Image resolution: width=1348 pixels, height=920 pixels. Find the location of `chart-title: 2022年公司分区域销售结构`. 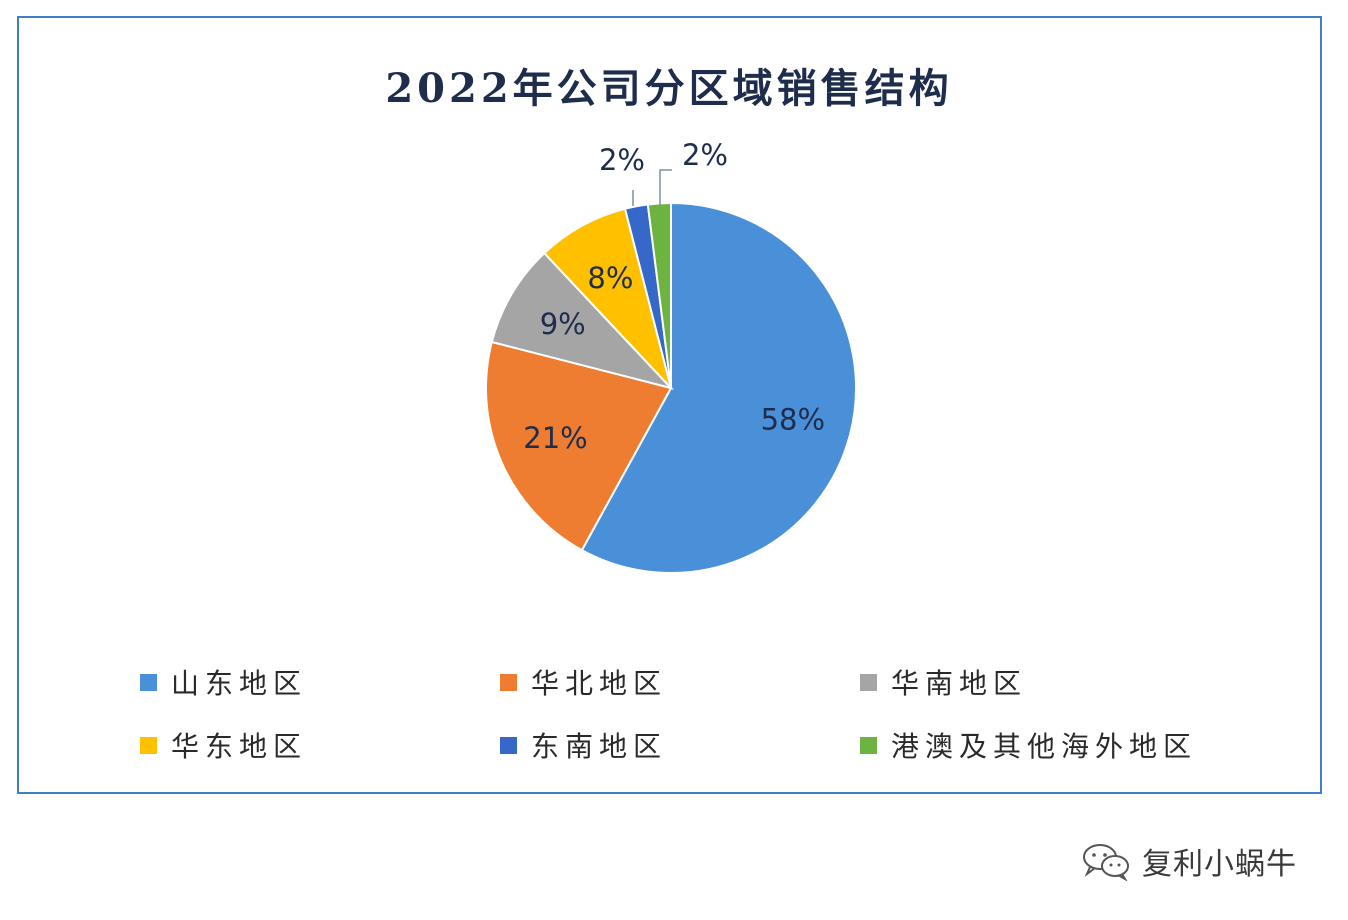

chart-title: 2022年公司分区域销售结构 is located at coordinates (669, 88).